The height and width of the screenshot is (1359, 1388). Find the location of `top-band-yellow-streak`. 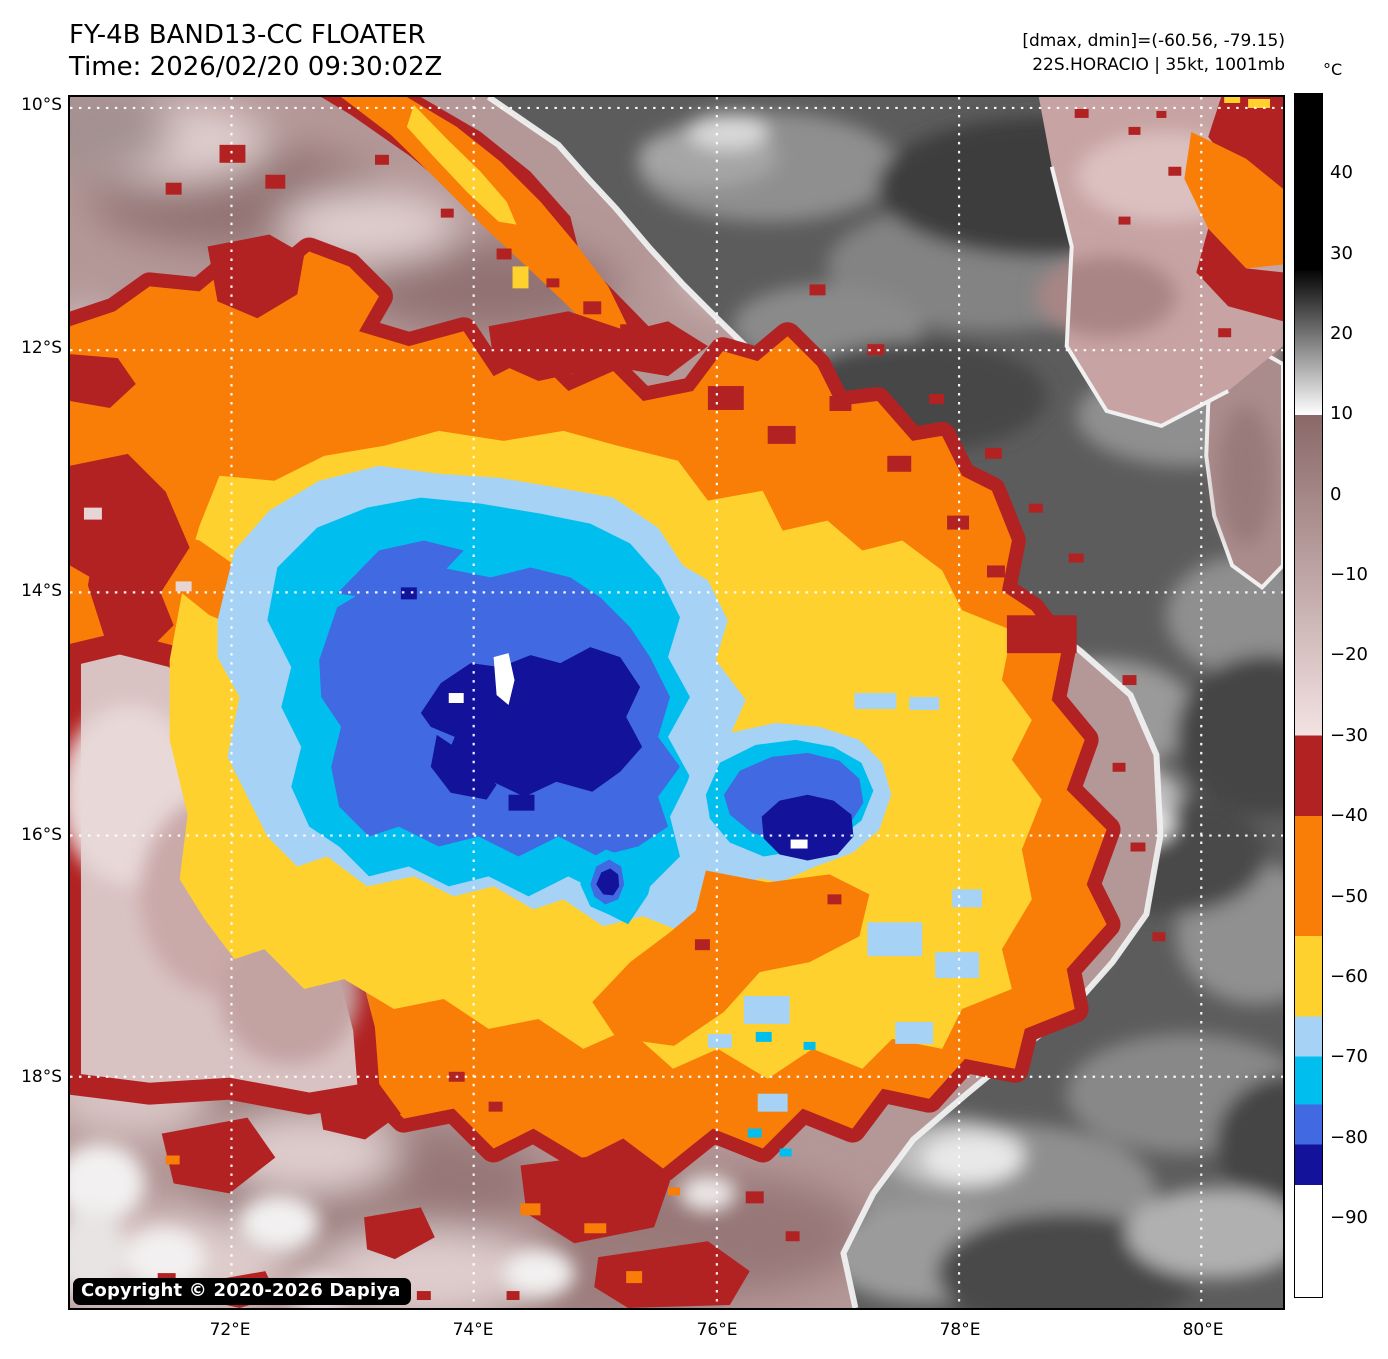

top-band-yellow-streak is located at coordinates (461, 164).